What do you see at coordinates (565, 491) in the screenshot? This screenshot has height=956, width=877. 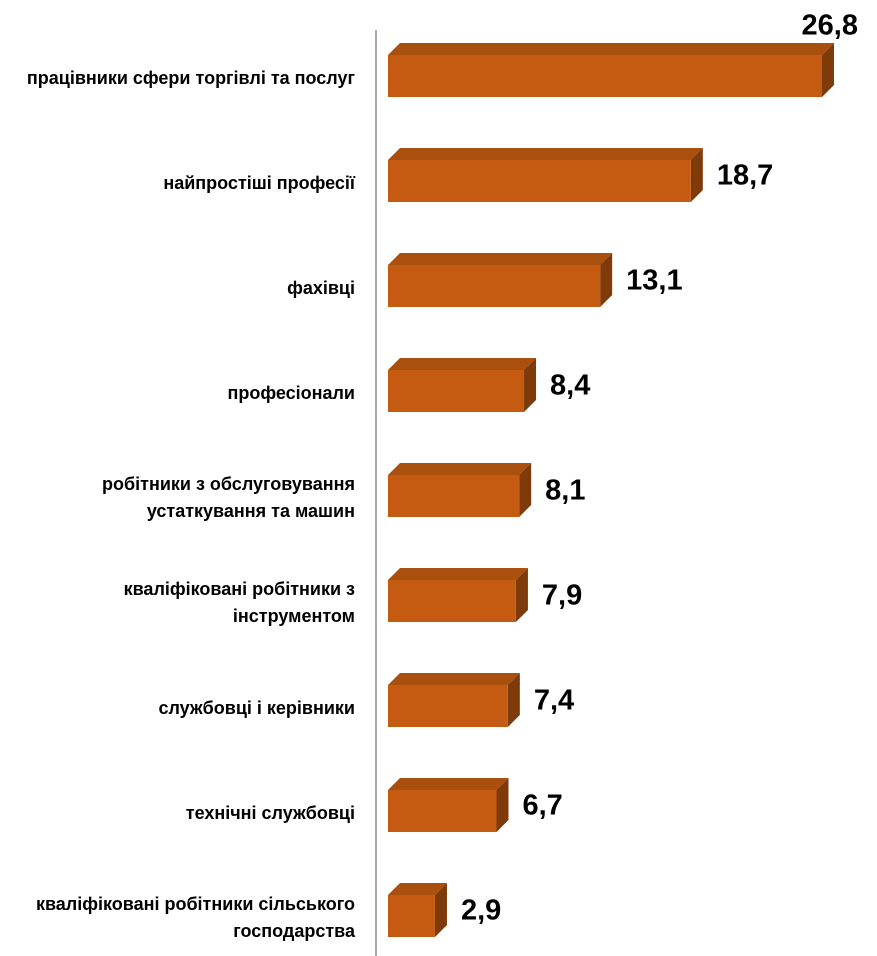 I see `value-label: 8,1` at bounding box center [565, 491].